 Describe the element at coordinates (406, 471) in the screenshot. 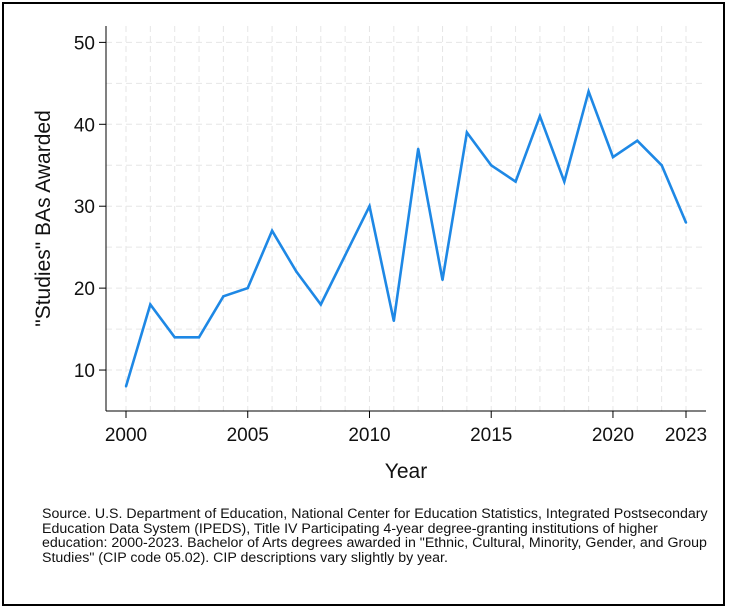

I see `x-axis-label: Year` at that location.